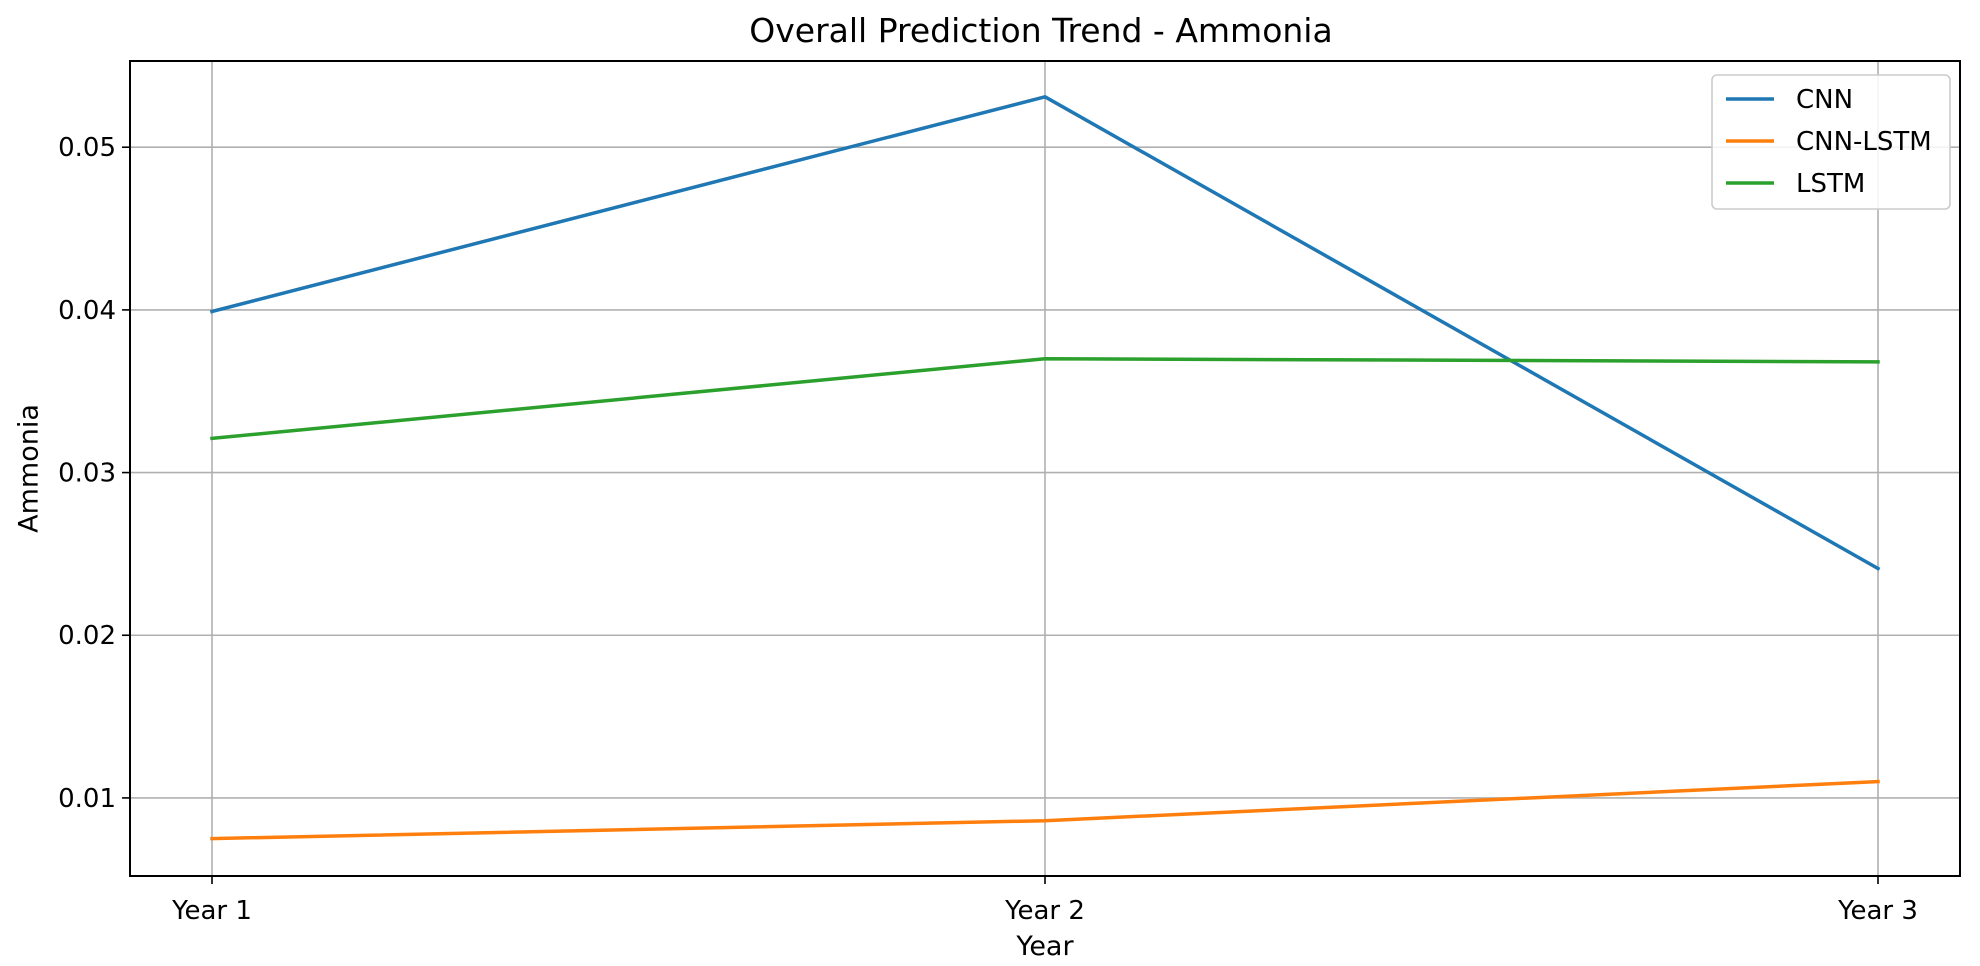 This screenshot has width=1980, height=966. I want to click on series-line-cnn-lstm, so click(1045, 810).